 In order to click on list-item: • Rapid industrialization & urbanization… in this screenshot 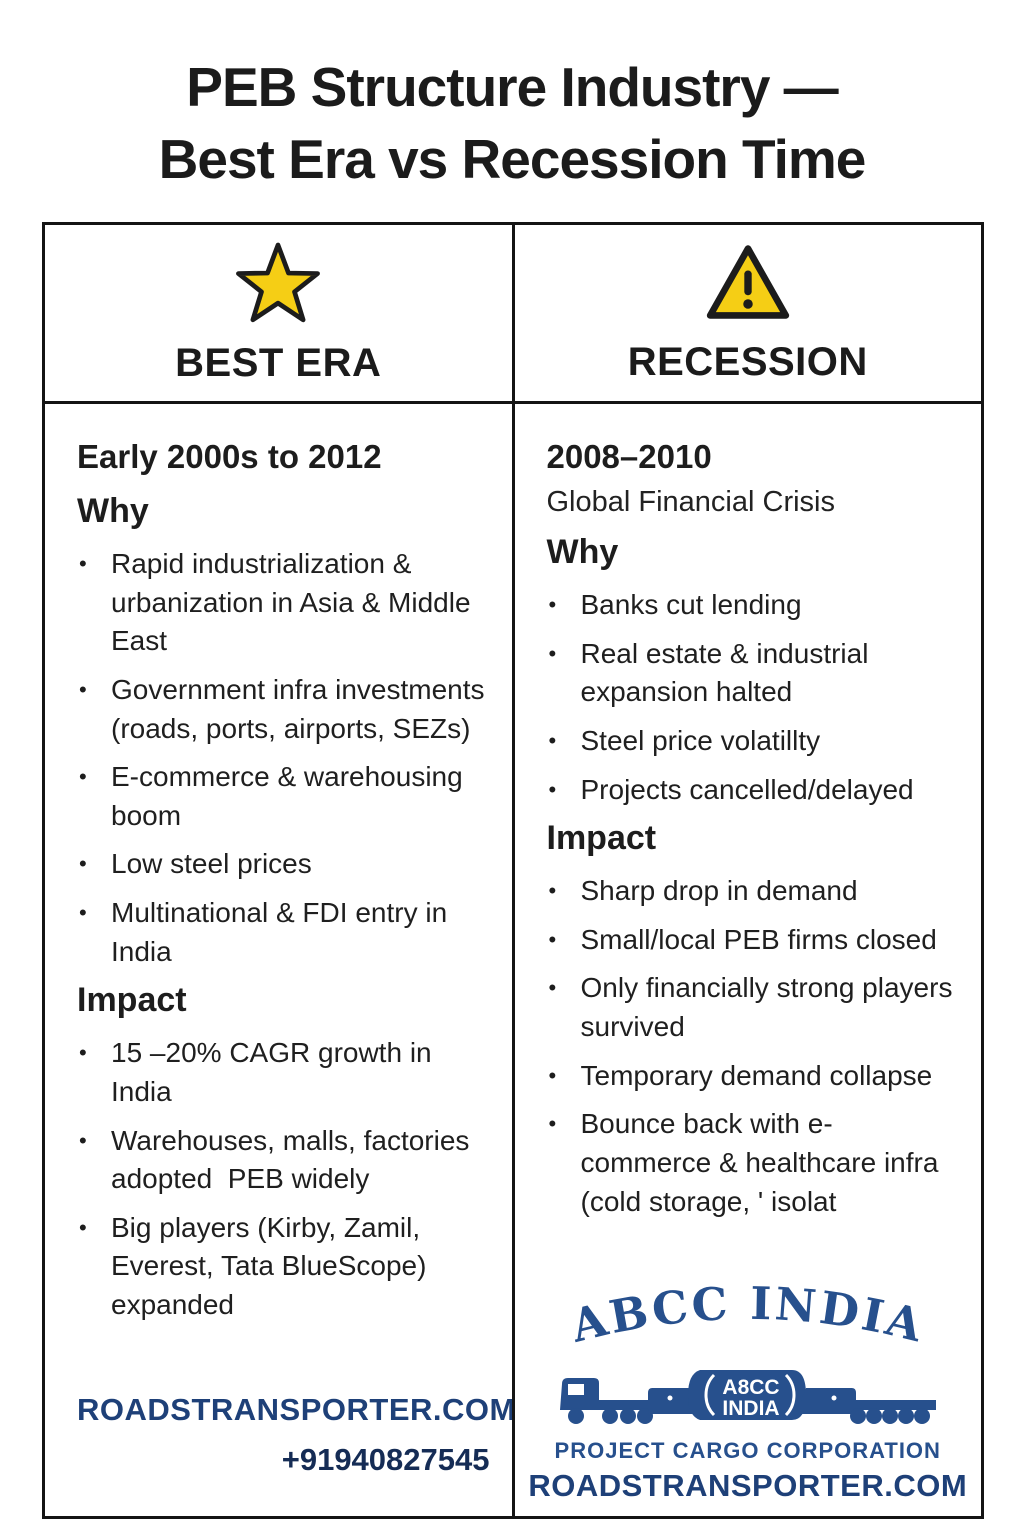, I will do `click(283, 603)`.